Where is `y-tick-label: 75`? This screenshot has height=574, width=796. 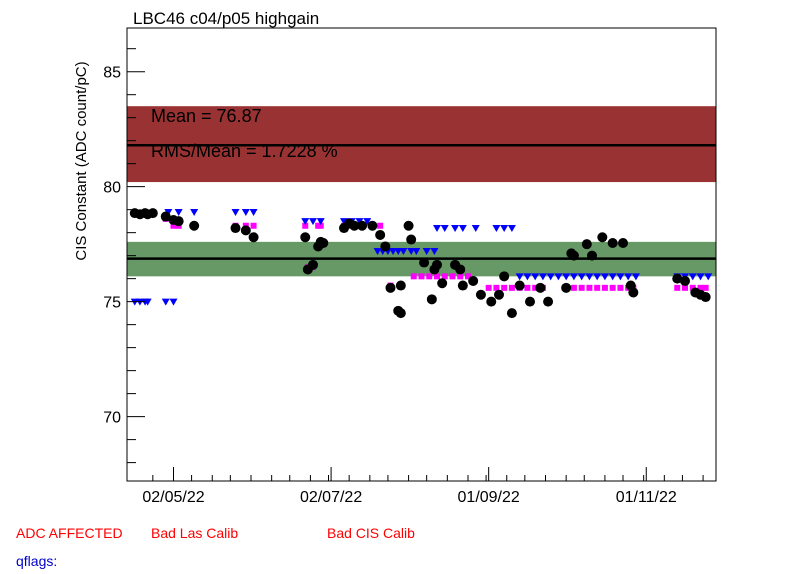 y-tick-label: 75 is located at coordinates (112, 303).